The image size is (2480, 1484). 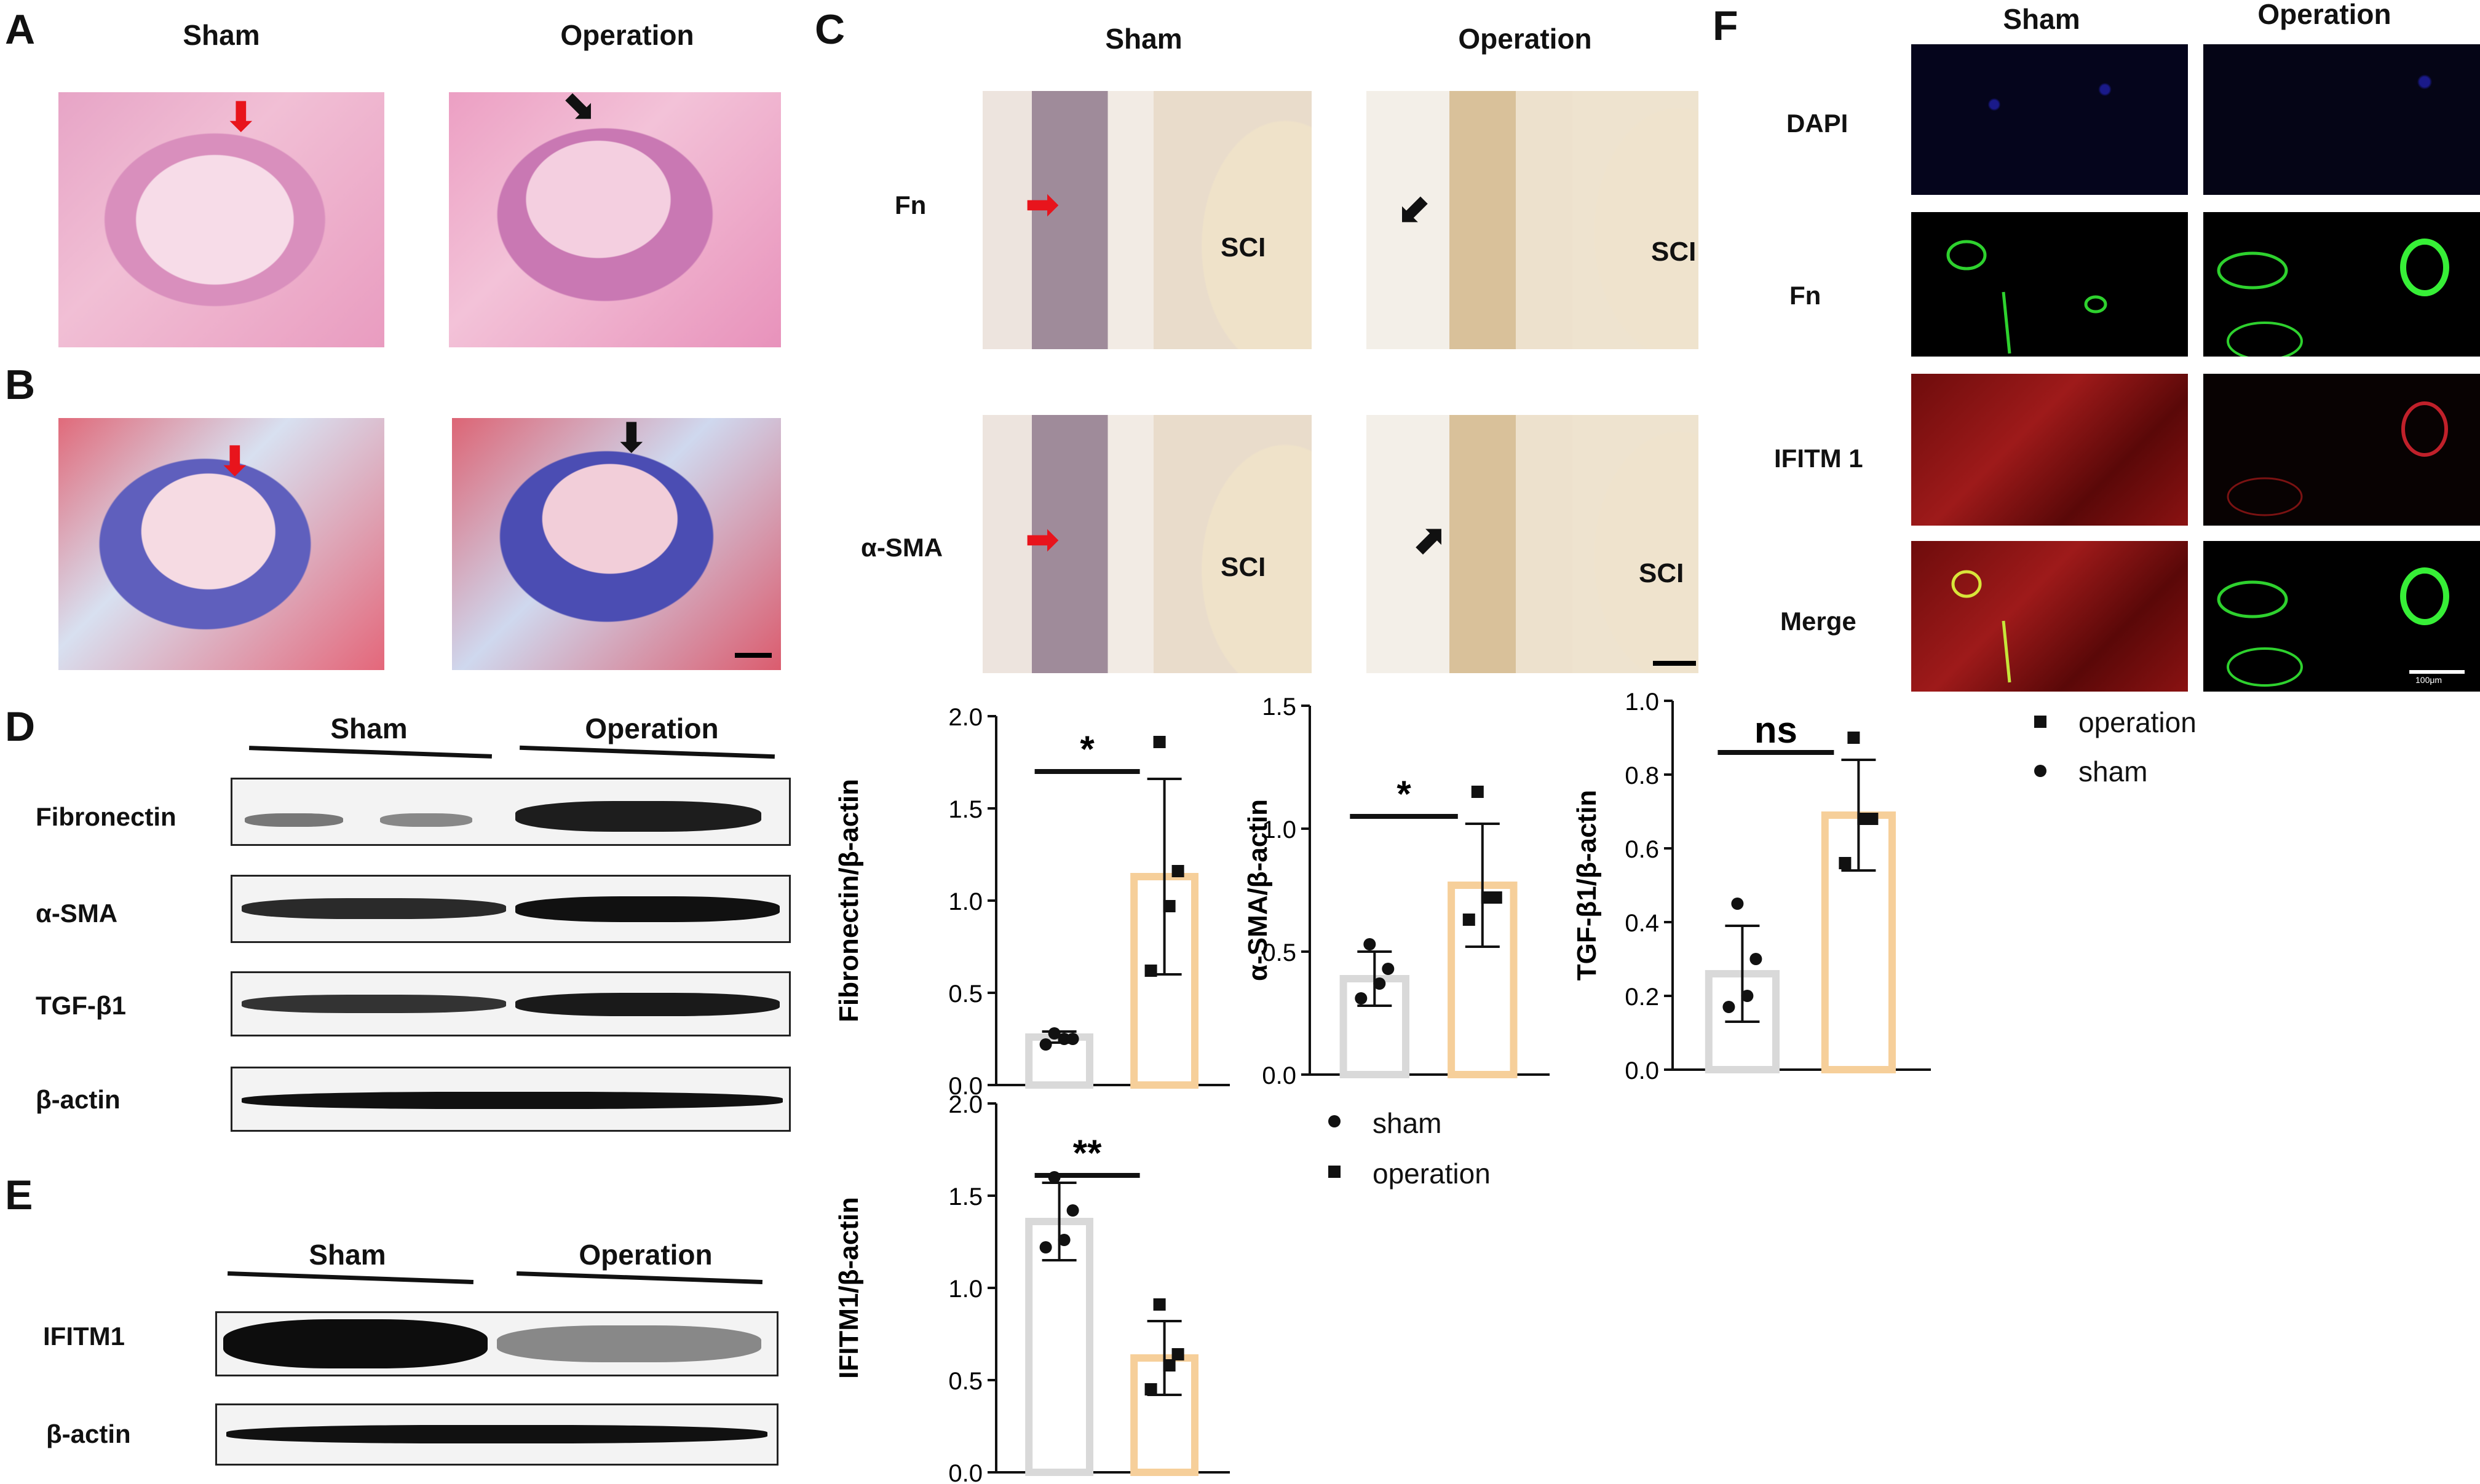 What do you see at coordinates (1819, 459) in the screenshot?
I see `row-label-ifitm: IFITM 1` at bounding box center [1819, 459].